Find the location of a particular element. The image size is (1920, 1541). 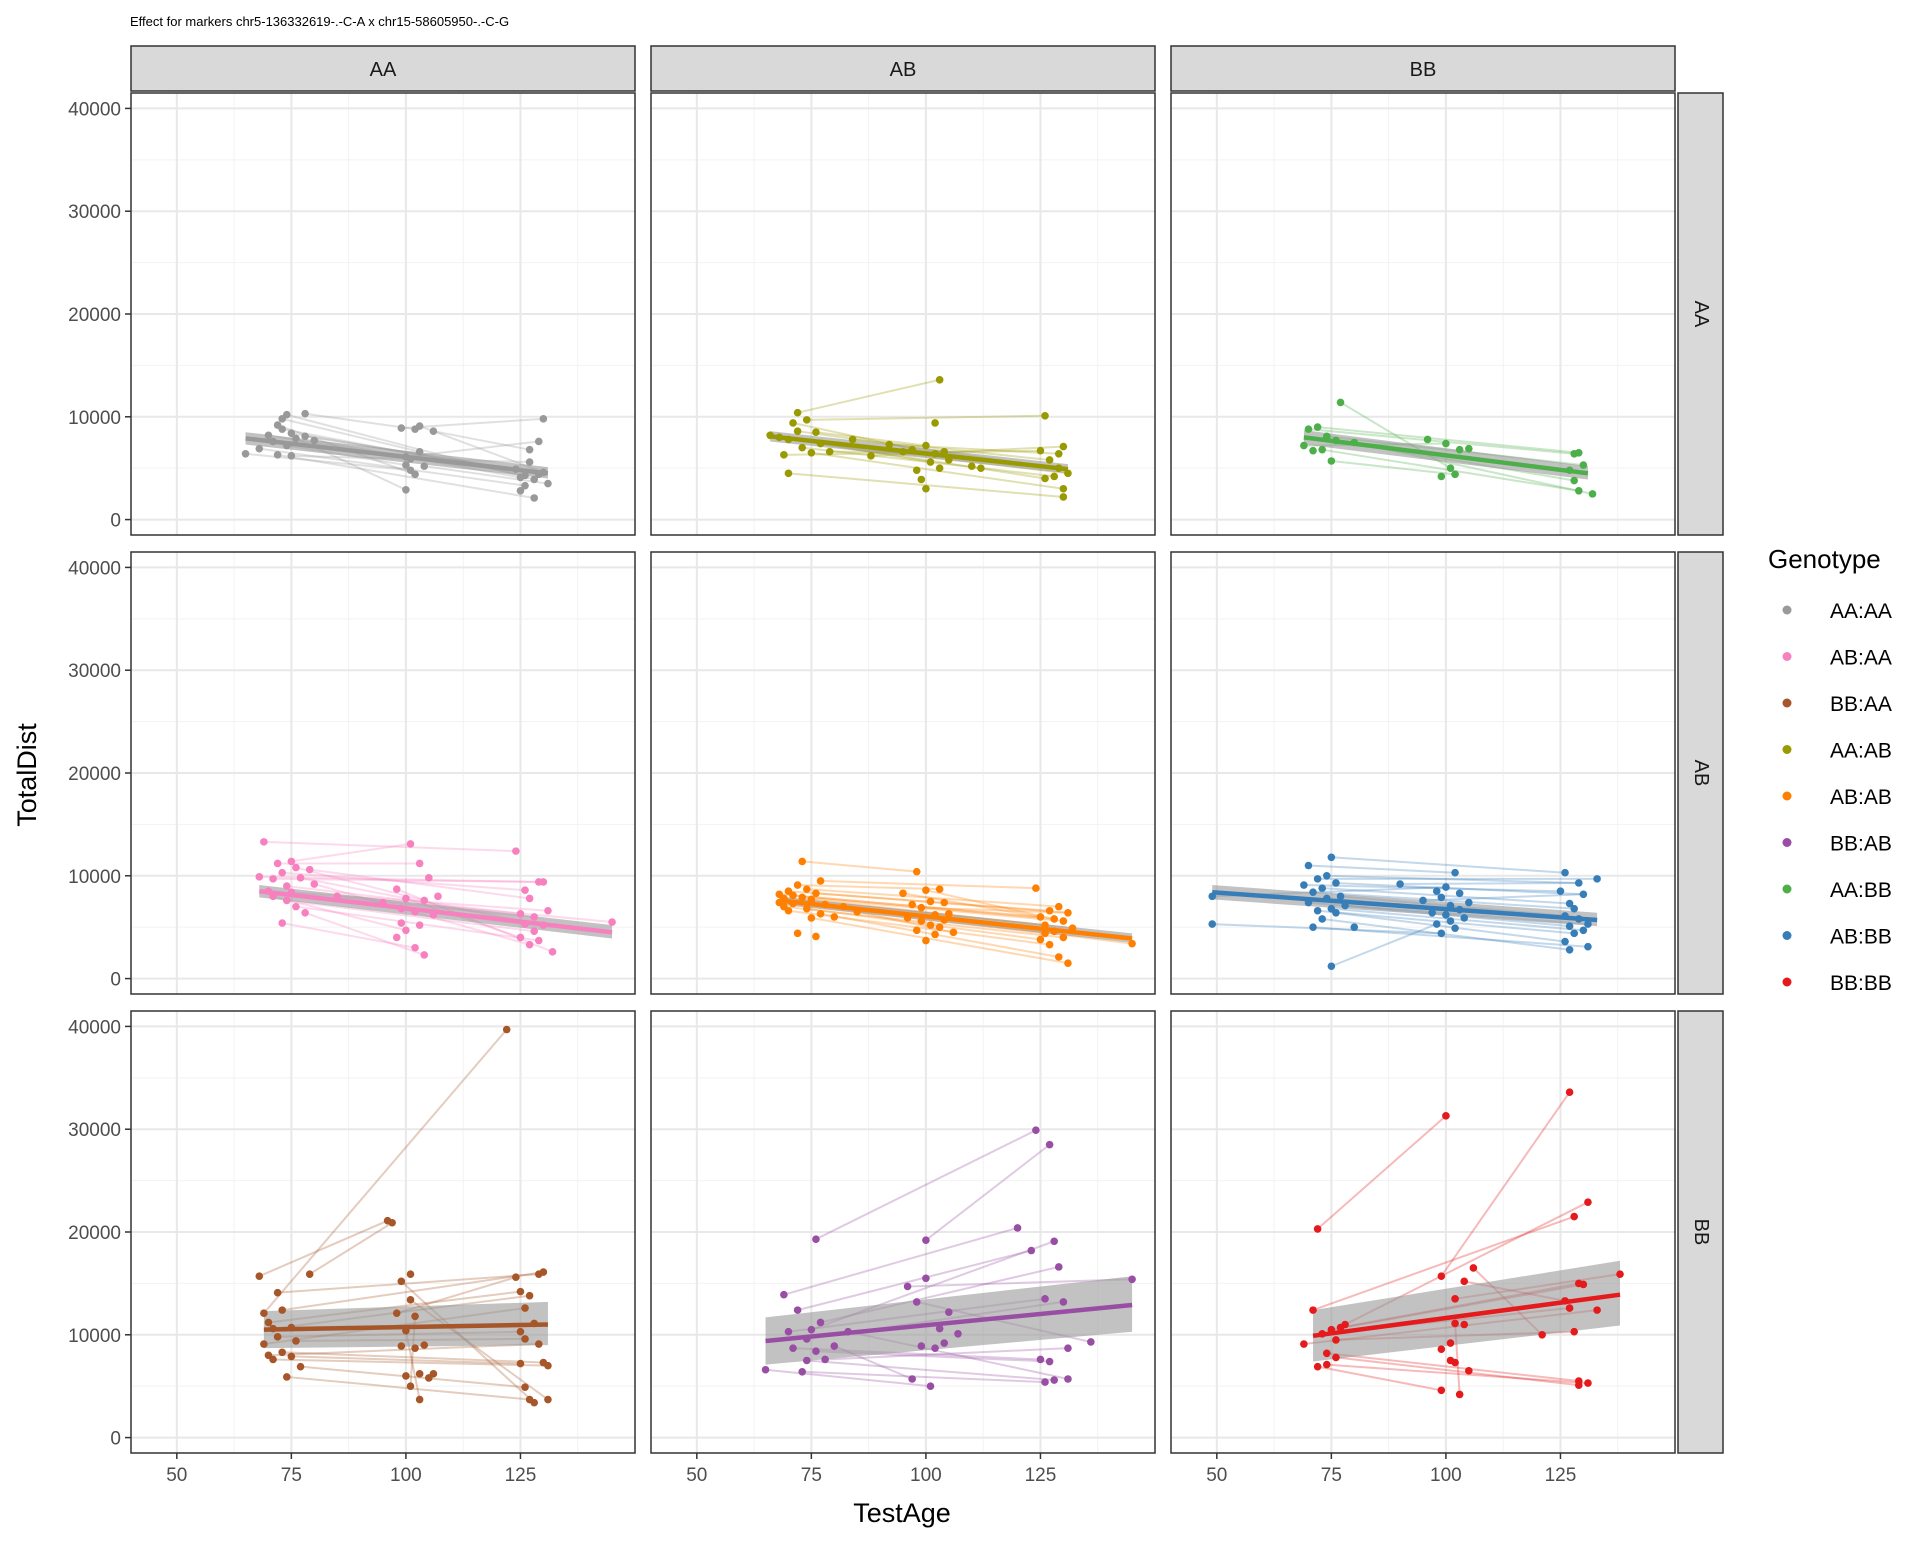

fit-line is located at coordinates (405, 1327).